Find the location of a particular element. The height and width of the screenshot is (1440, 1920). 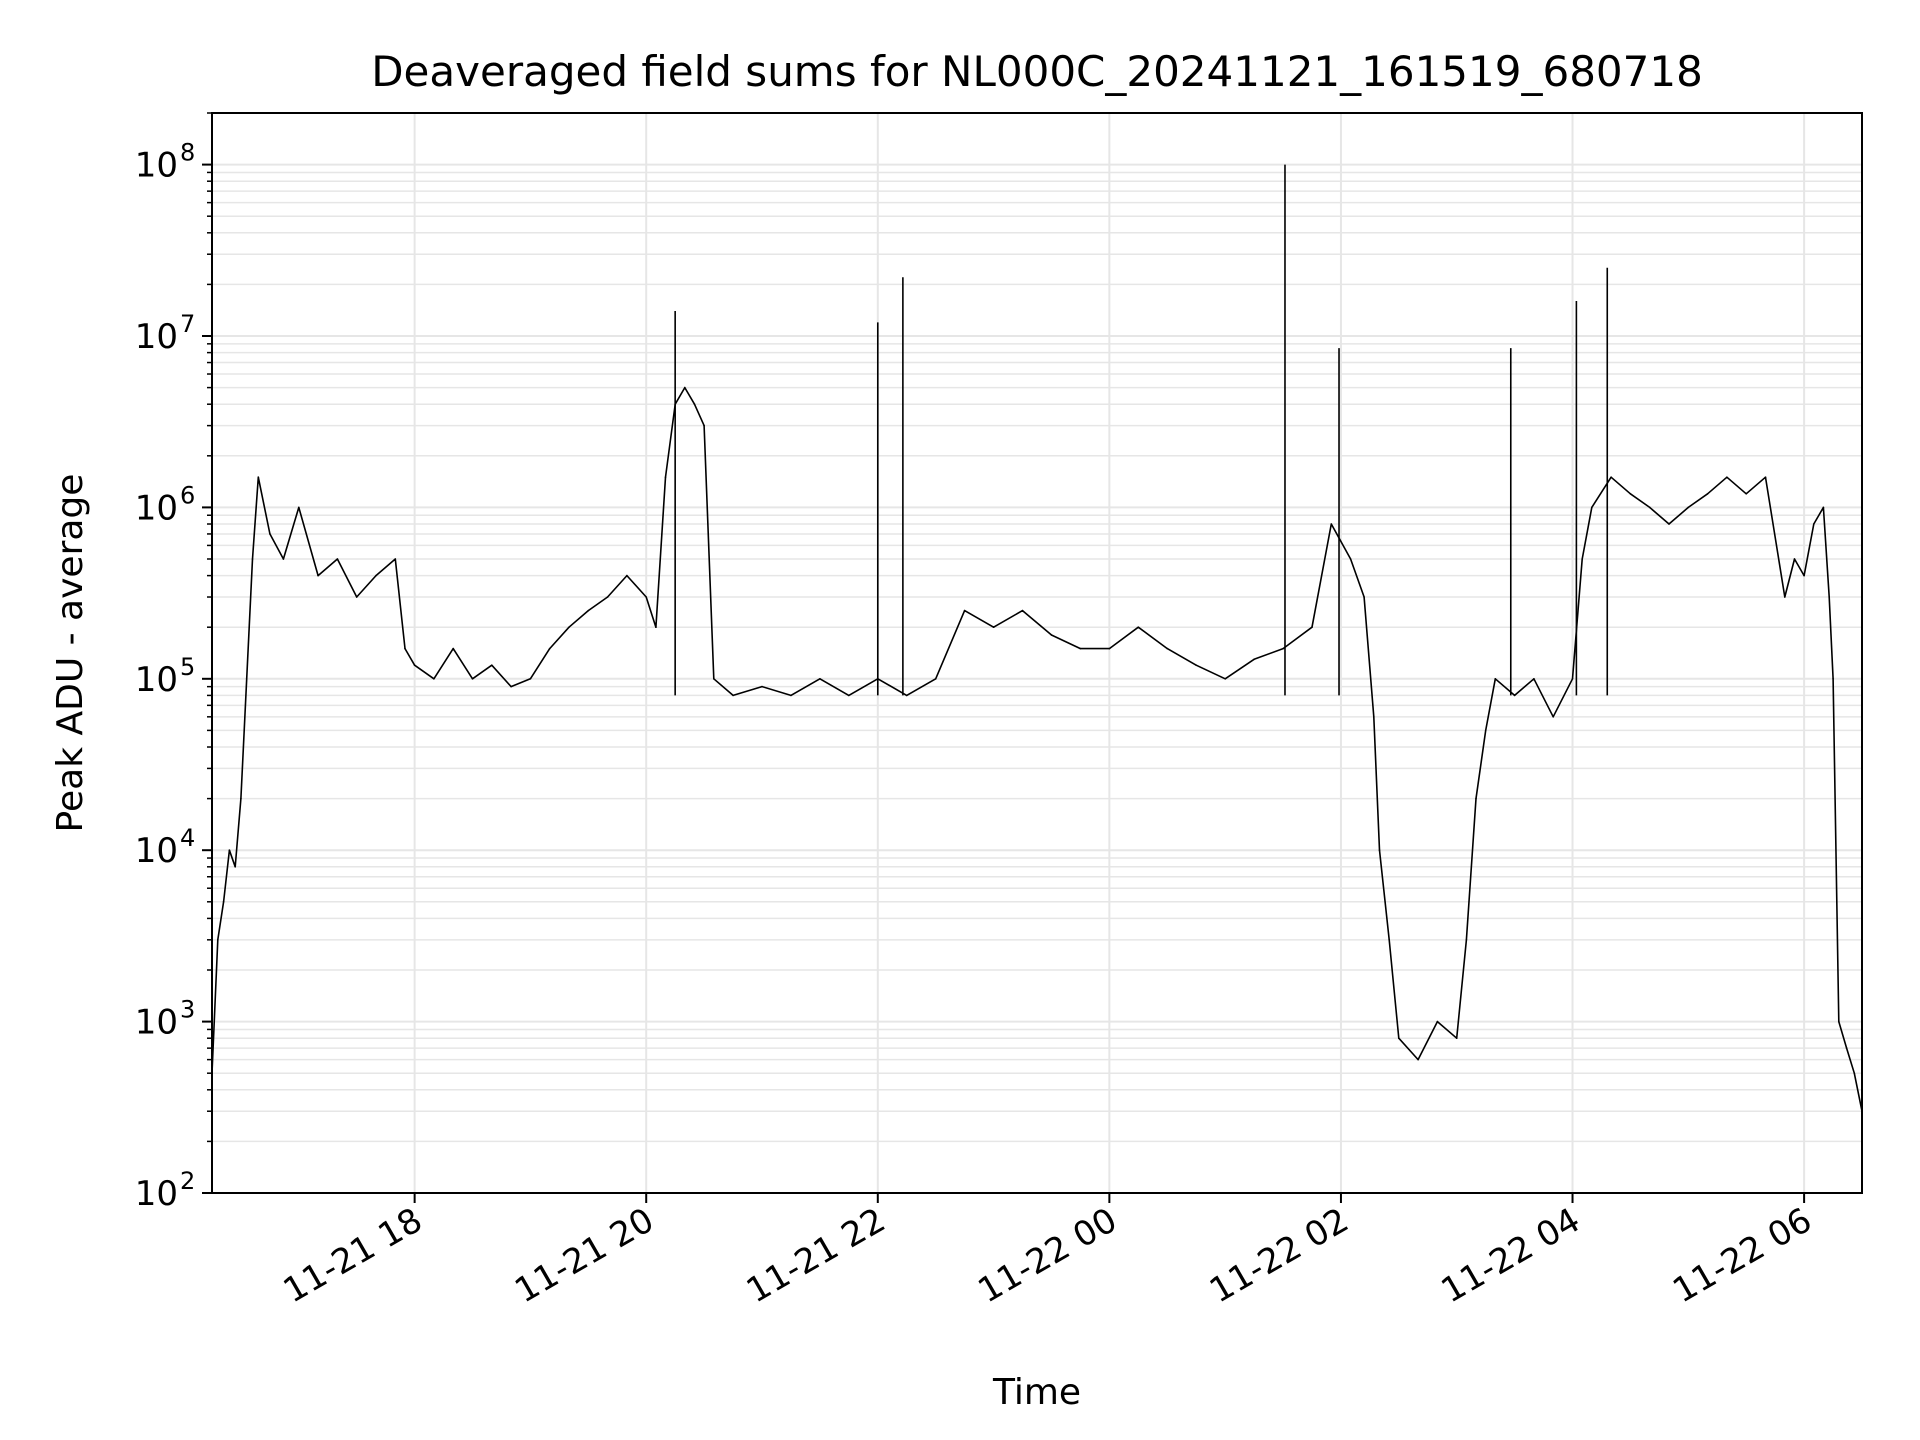

y-axis-label: Peak ADU - average is located at coordinates (70, 653).